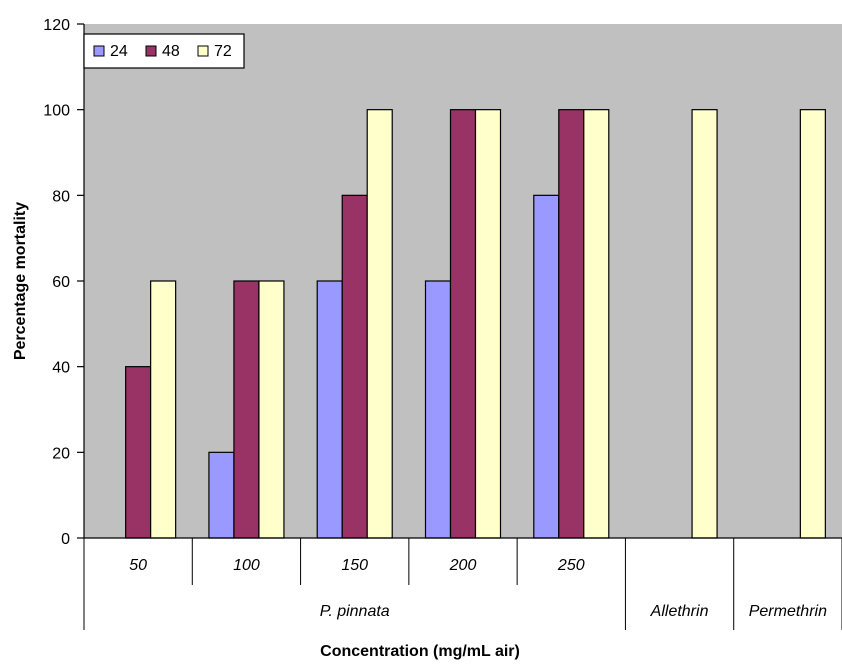  Describe the element at coordinates (354, 565) in the screenshot. I see `x-tick-label: 150` at that location.